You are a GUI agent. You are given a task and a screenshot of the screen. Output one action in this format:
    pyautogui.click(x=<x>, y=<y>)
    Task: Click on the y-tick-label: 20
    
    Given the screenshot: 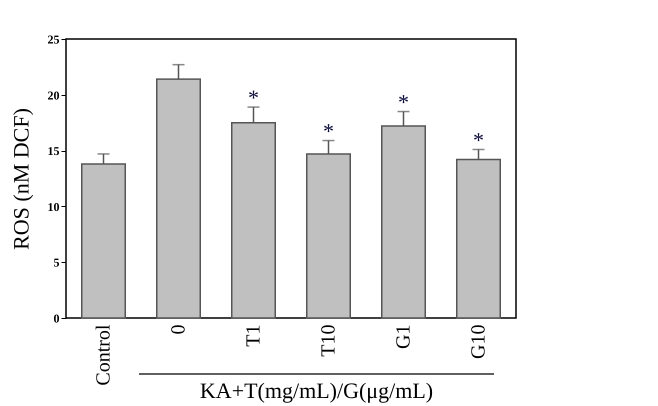 What is the action you would take?
    pyautogui.click(x=54, y=95)
    